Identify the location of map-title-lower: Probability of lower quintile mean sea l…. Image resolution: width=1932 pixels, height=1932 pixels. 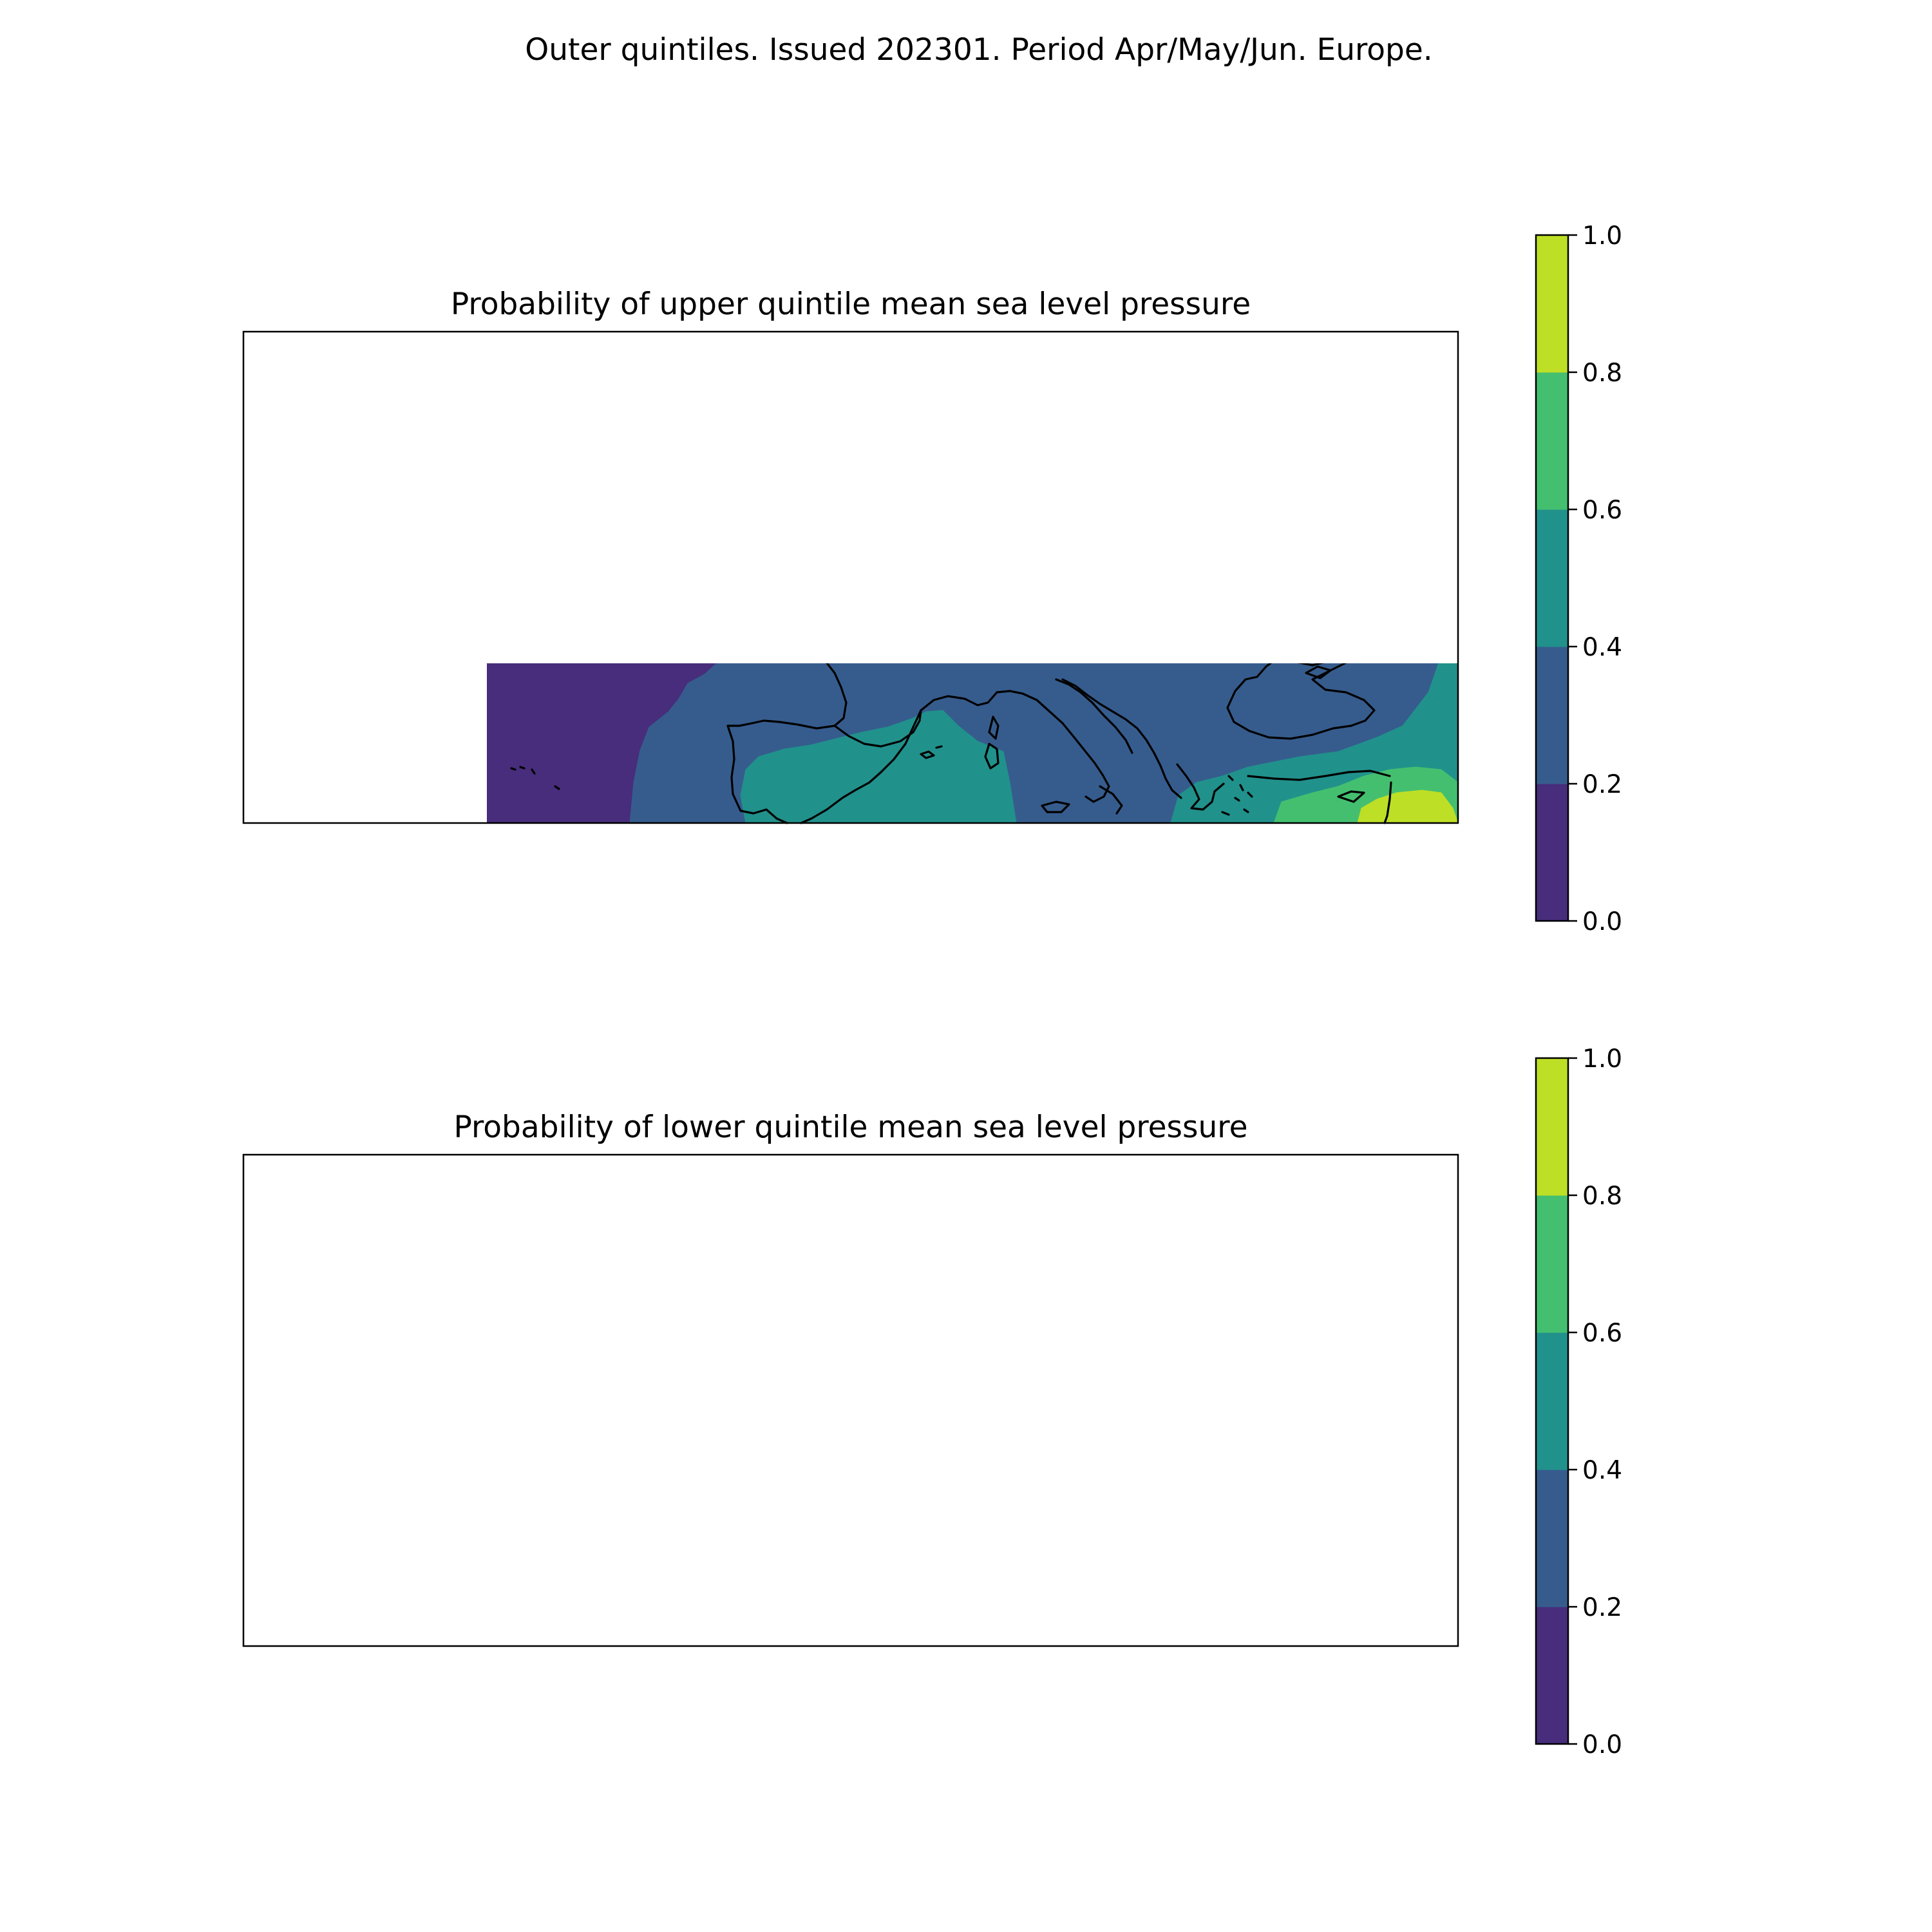
(850, 1127).